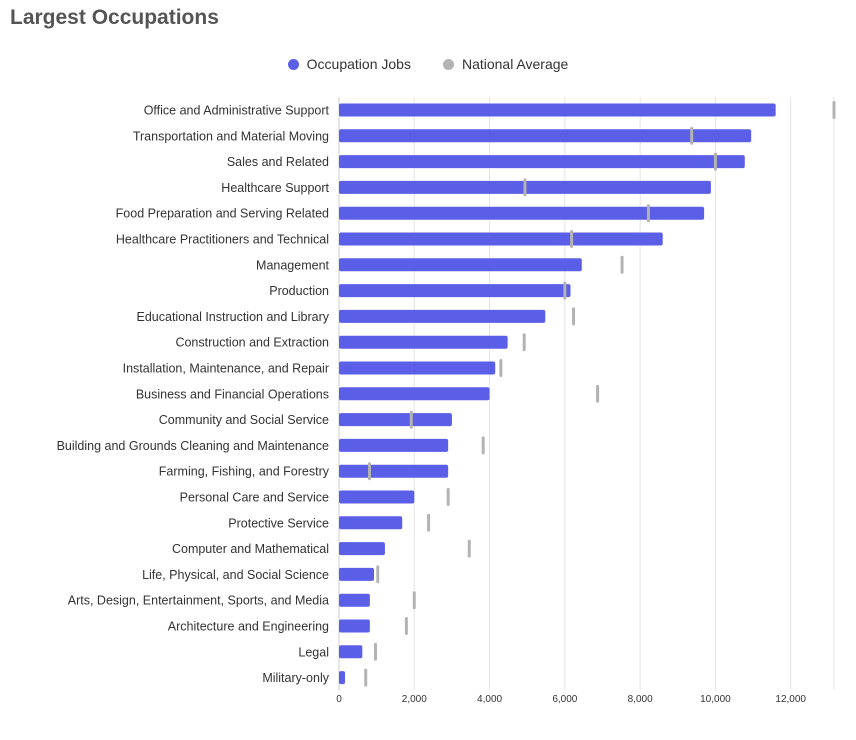 The width and height of the screenshot is (856, 740). What do you see at coordinates (299, 291) in the screenshot?
I see `category-label: Production` at bounding box center [299, 291].